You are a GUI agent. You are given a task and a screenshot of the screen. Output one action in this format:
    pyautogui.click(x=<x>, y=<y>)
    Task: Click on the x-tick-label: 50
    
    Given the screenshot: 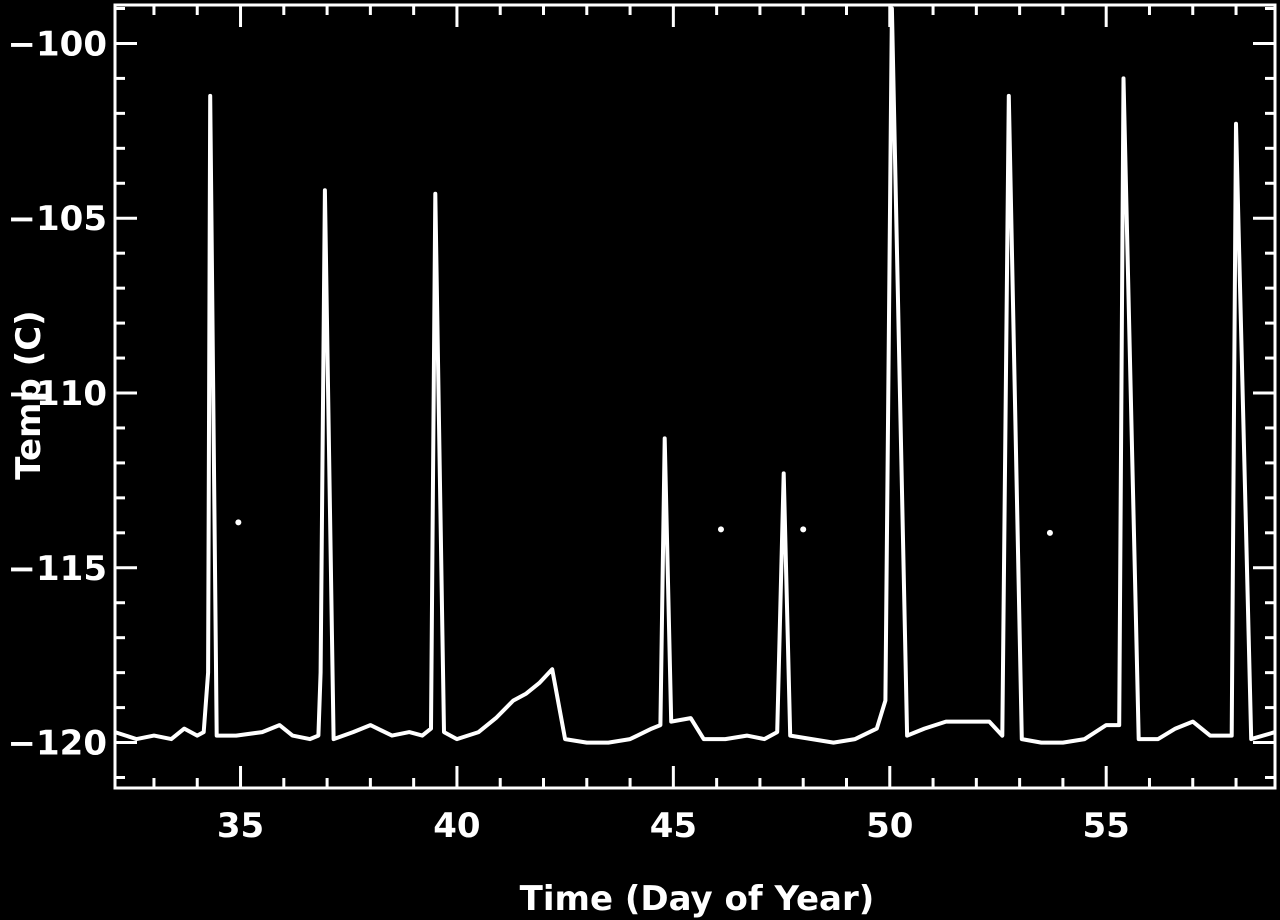 What is the action you would take?
    pyautogui.click(x=889, y=826)
    